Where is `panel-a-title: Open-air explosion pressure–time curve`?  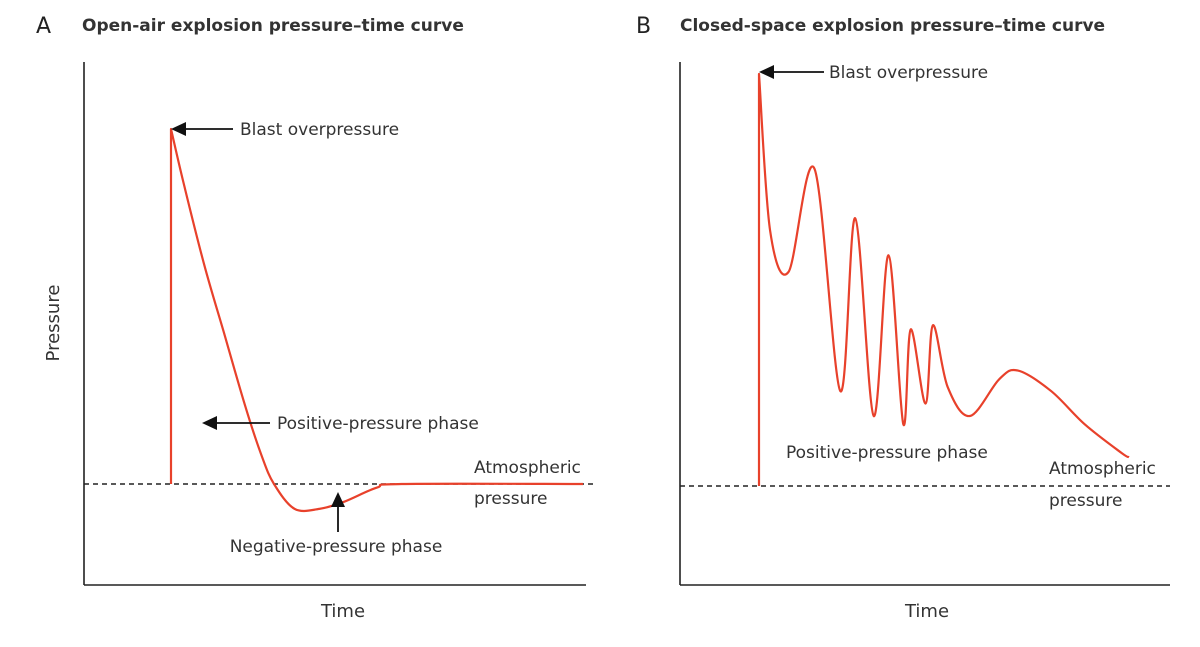 panel-a-title: Open-air explosion pressure–time curve is located at coordinates (273, 26).